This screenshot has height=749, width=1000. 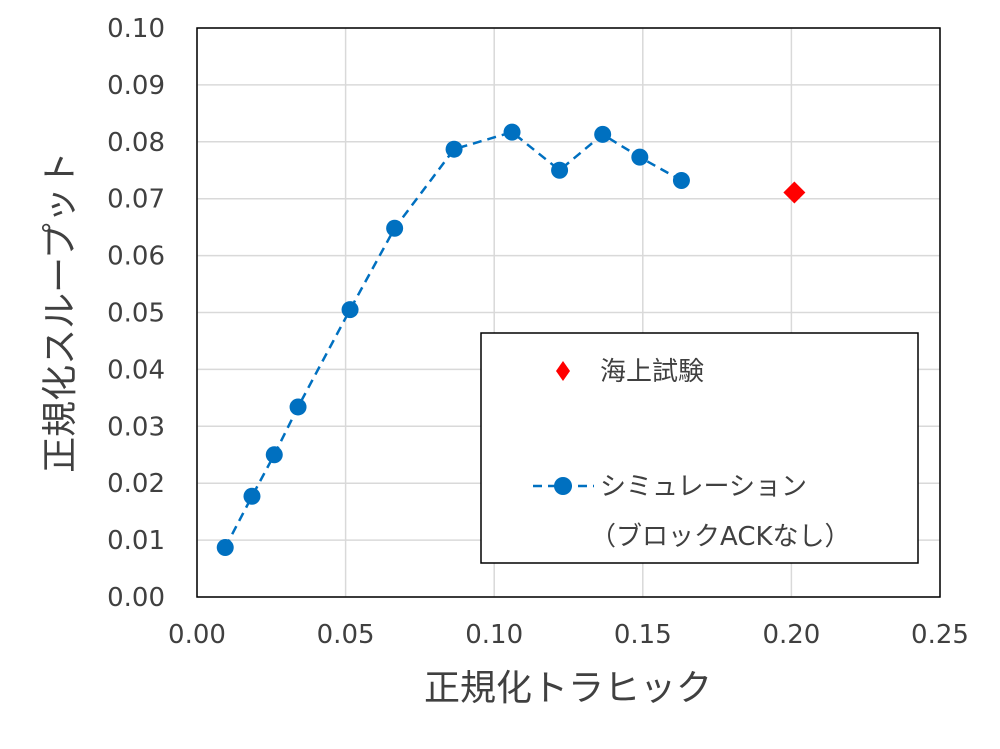 I want to click on x-tick-label: 0.05, so click(x=346, y=635).